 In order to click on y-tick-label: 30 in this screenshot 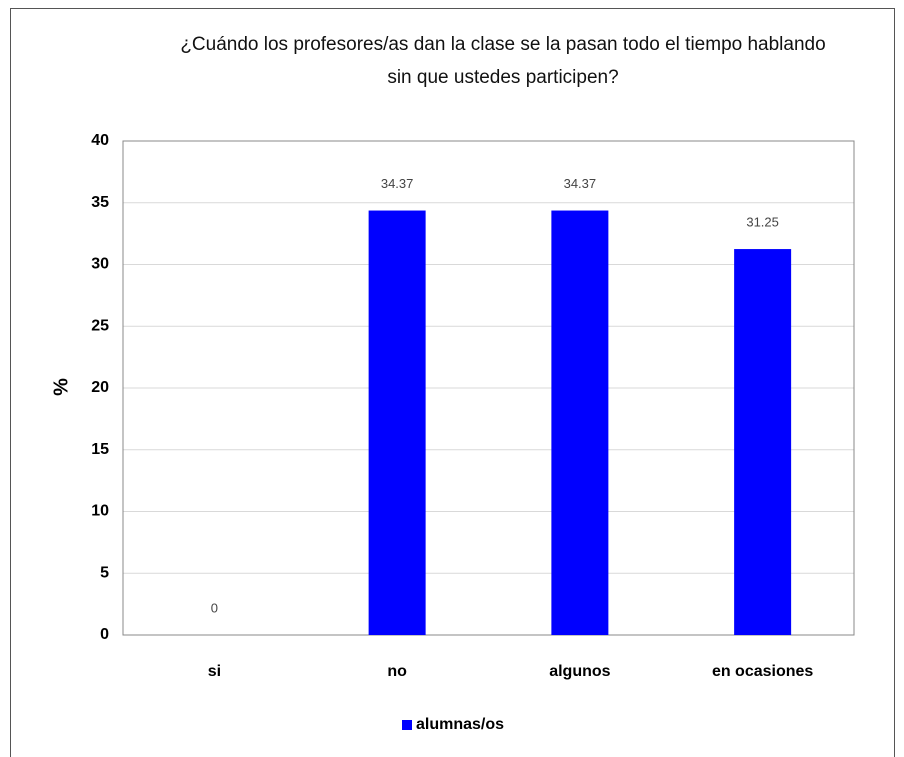, I will do `click(100, 264)`.